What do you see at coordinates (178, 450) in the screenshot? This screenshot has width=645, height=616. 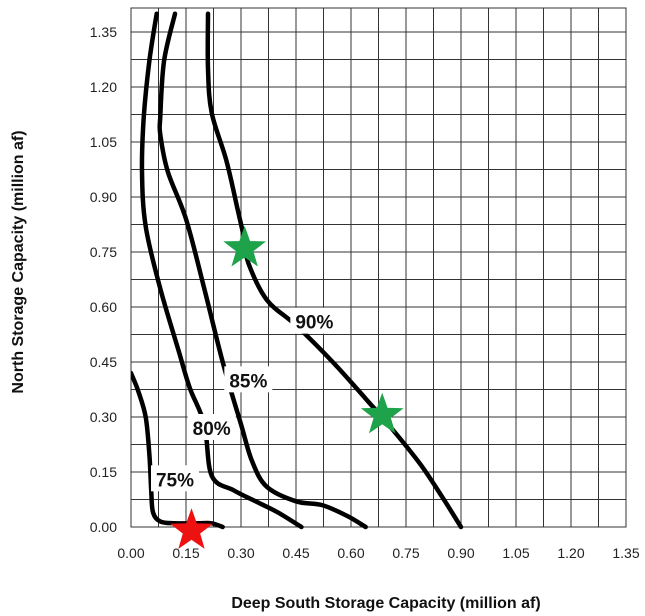 I see `curve-75-percent` at bounding box center [178, 450].